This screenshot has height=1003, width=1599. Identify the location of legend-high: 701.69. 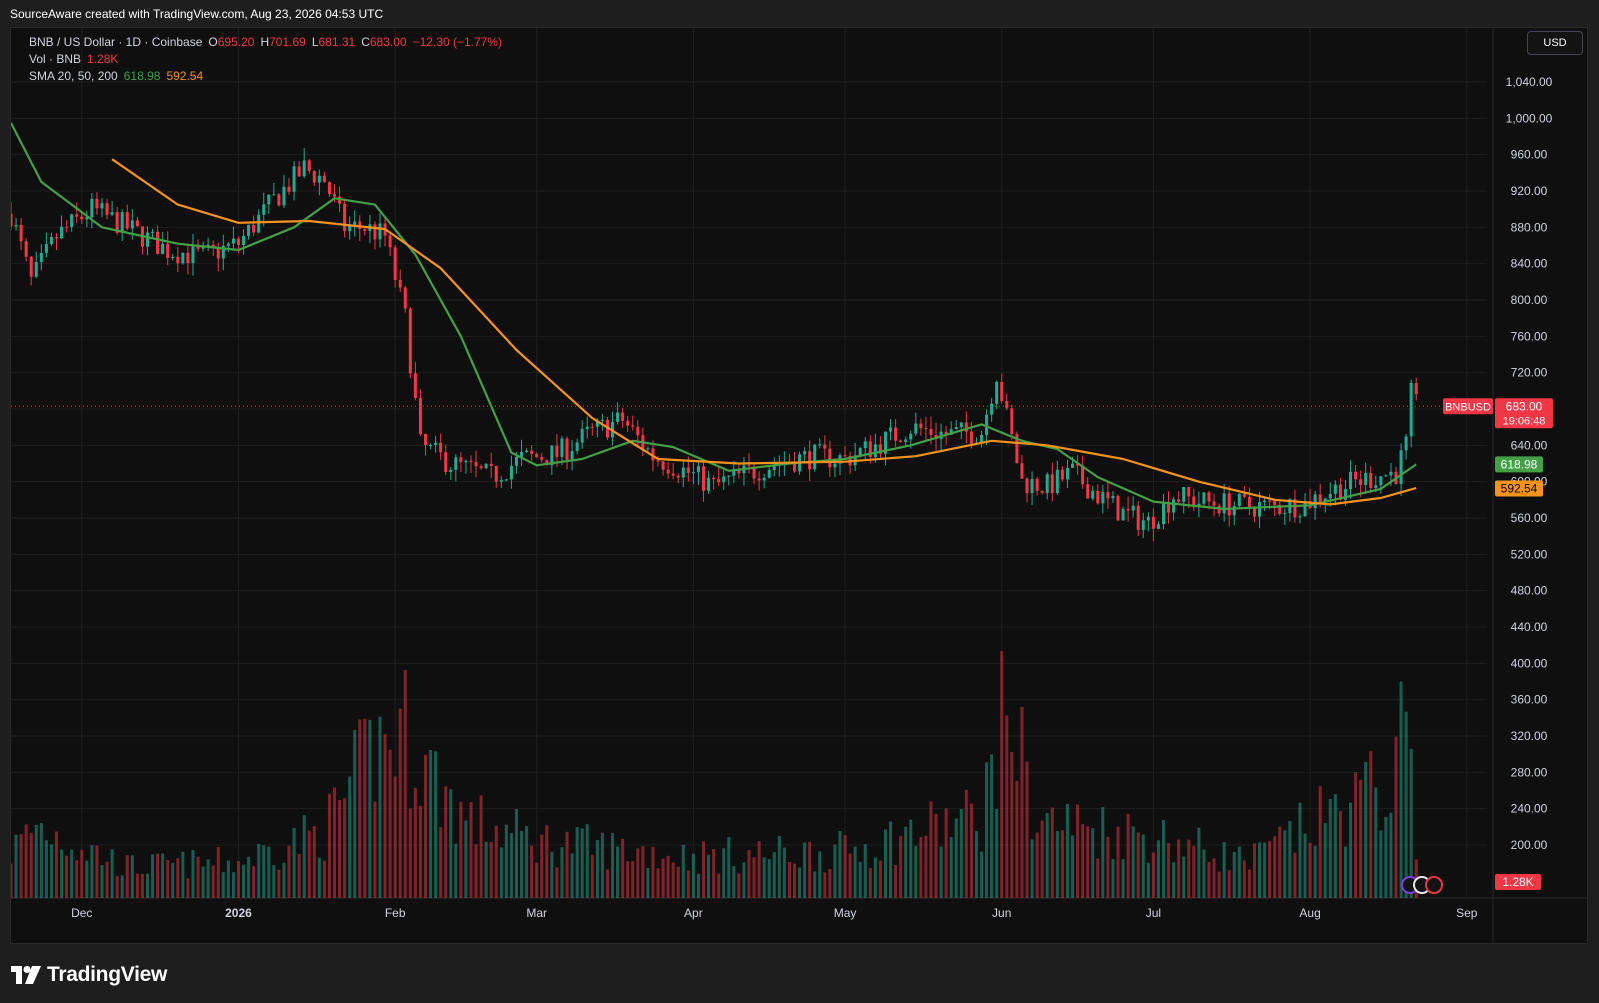
(287, 42).